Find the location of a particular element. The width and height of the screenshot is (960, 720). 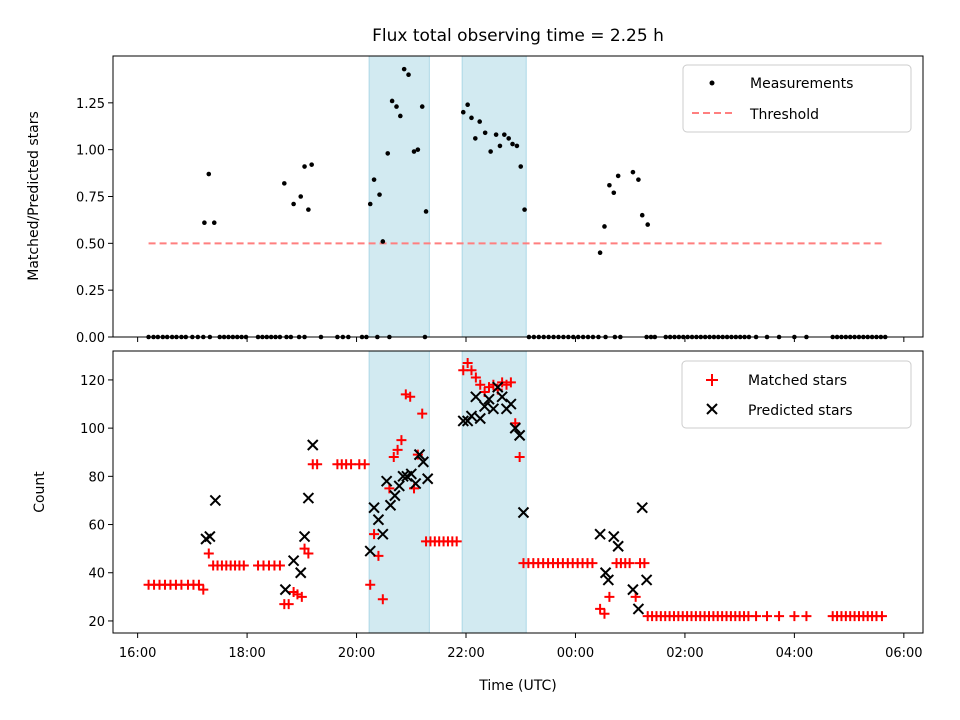

bottom-legend-box is located at coordinates (796, 394).